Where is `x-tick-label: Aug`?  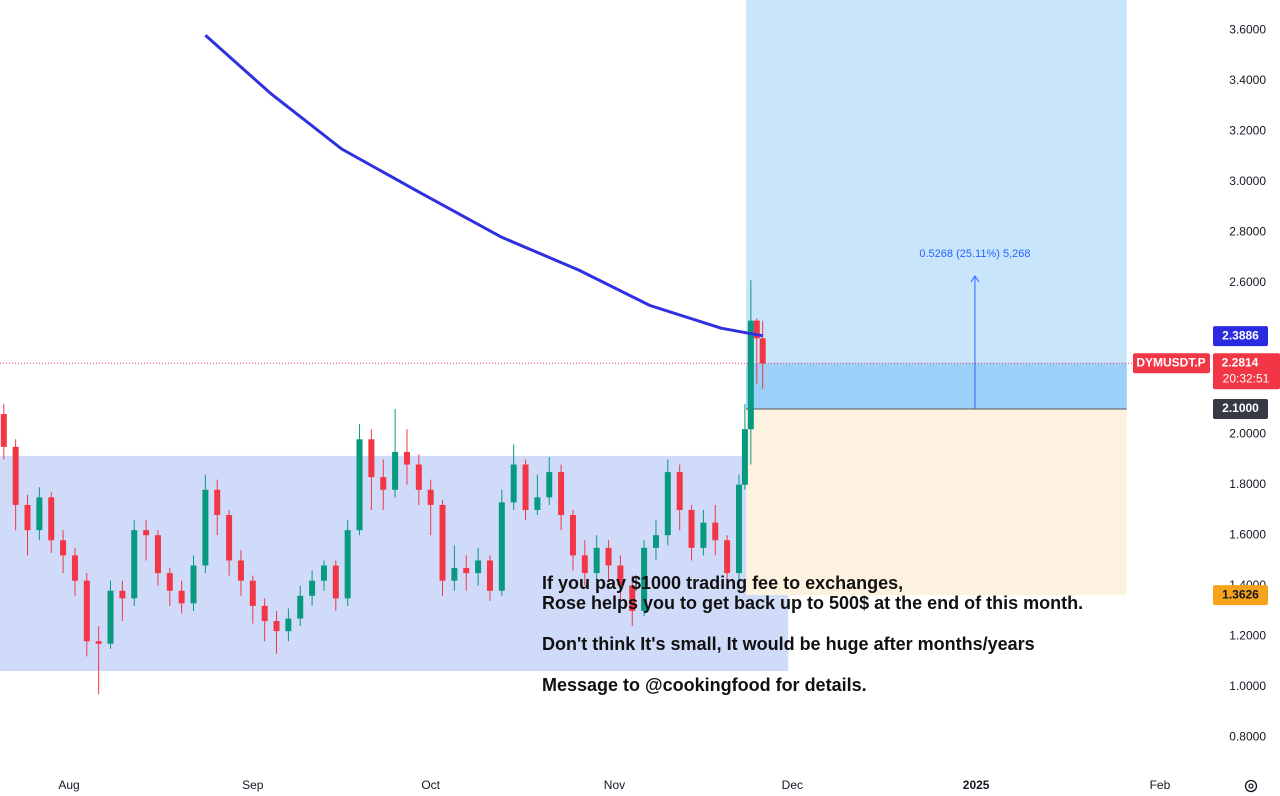
x-tick-label: Aug is located at coordinates (68, 785).